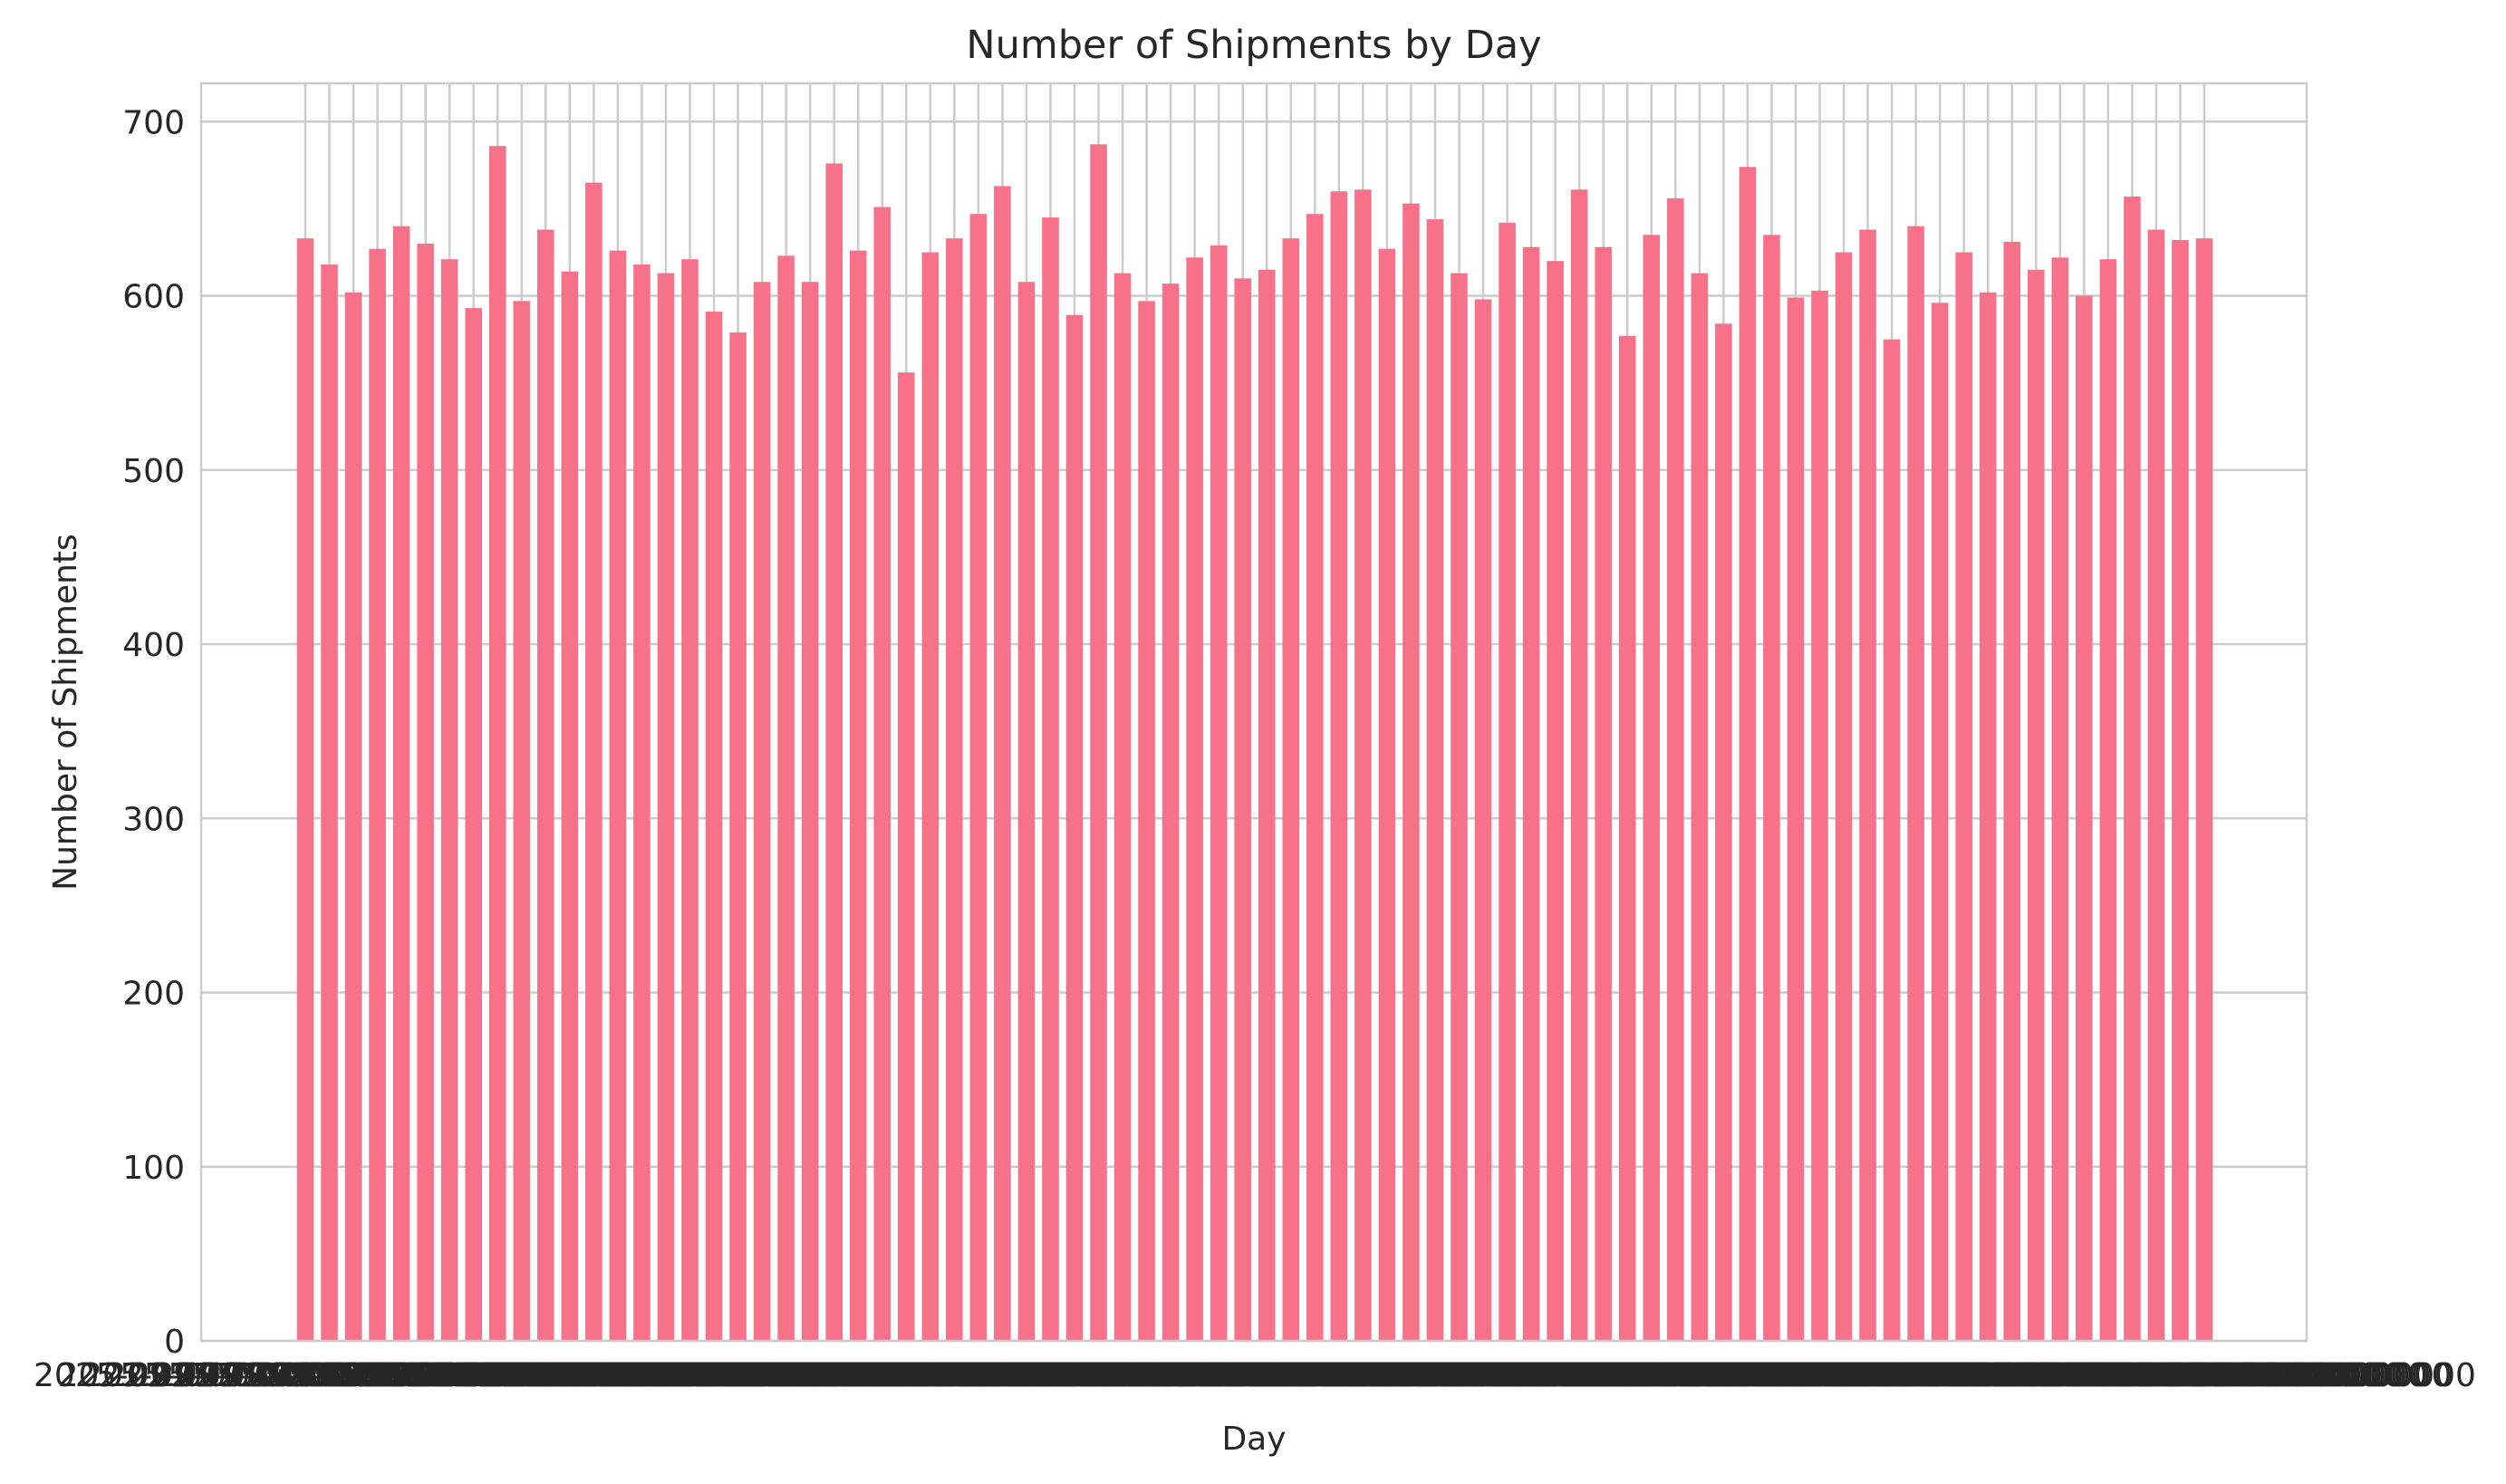 The width and height of the screenshot is (2506, 1484). I want to click on x-tick-label: 2025-09-10 00:00:00.000000000, so click(522, 1376).